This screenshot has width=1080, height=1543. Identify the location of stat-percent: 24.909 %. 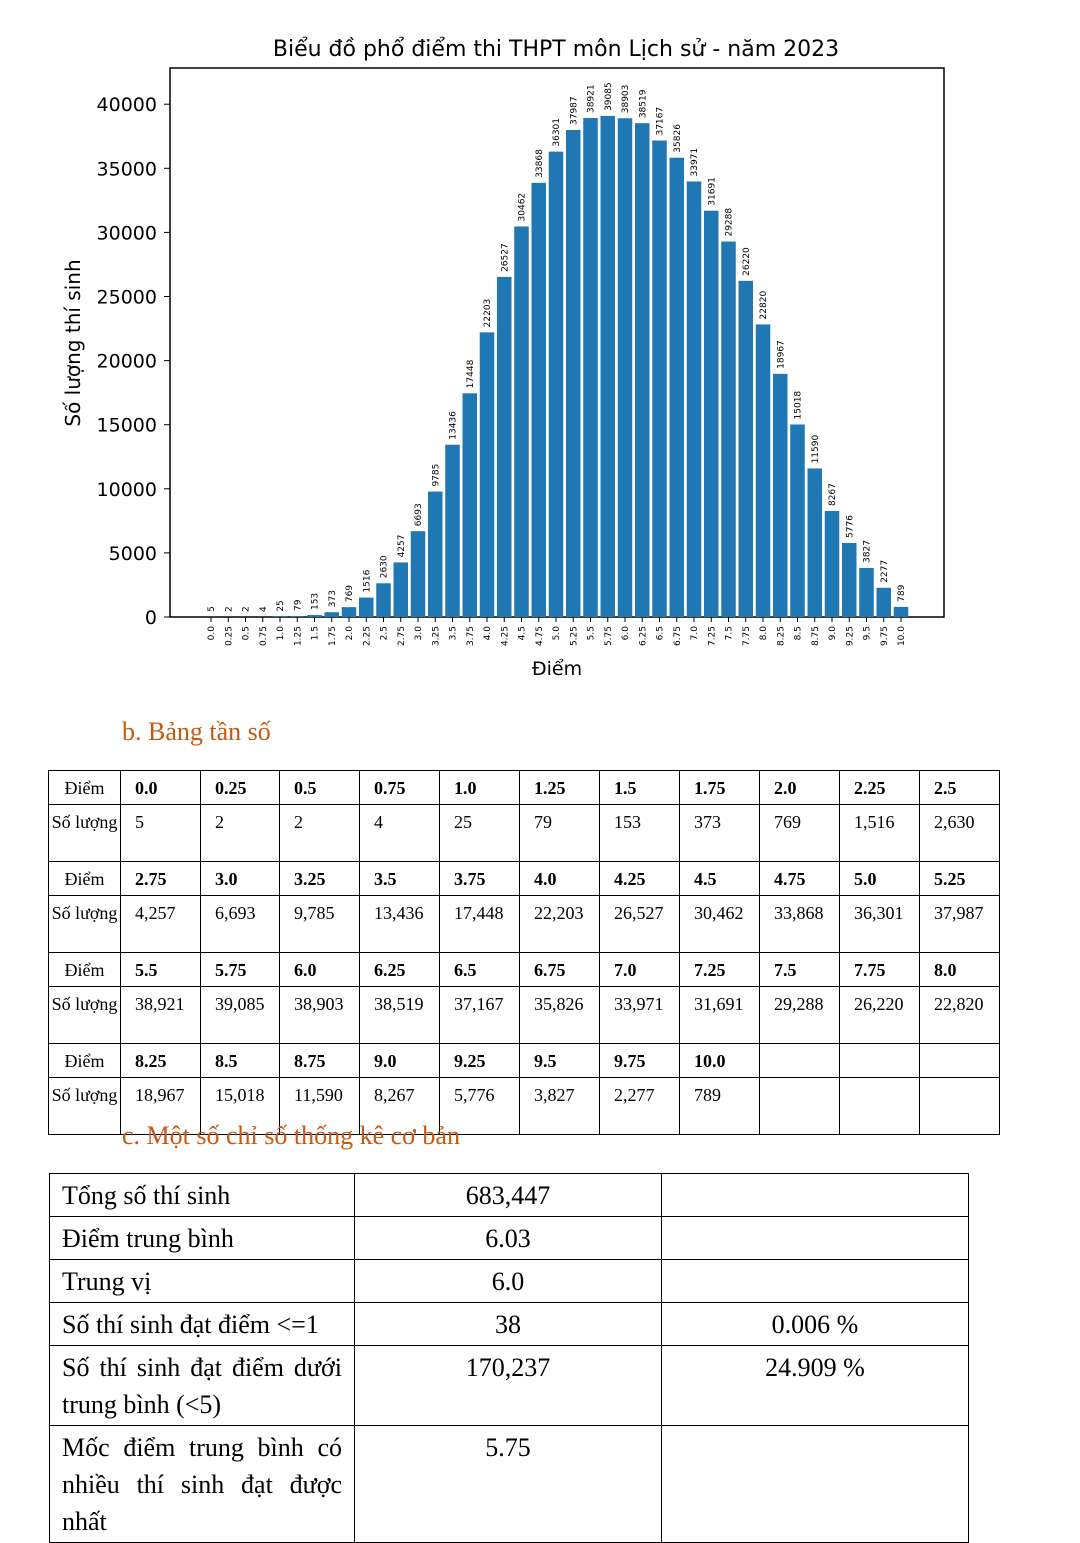
(815, 1386).